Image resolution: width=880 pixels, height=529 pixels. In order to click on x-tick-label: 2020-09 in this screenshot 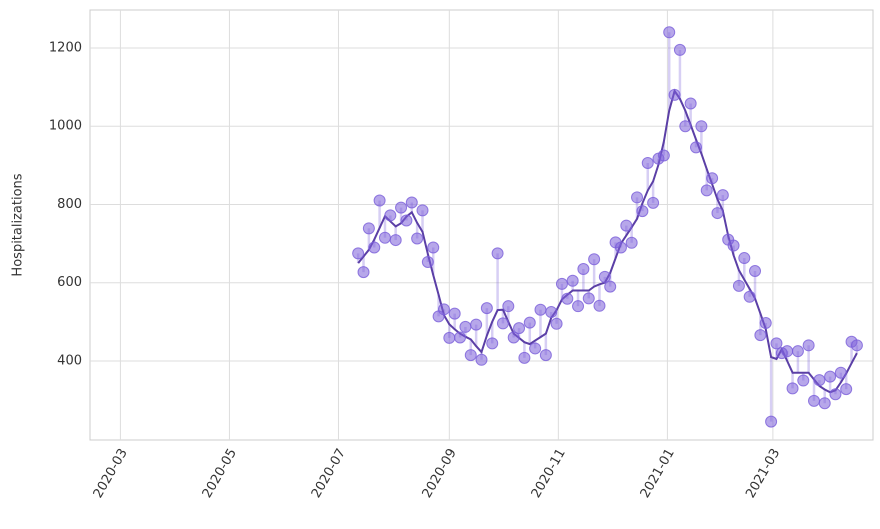, I will do `click(440, 473)`.